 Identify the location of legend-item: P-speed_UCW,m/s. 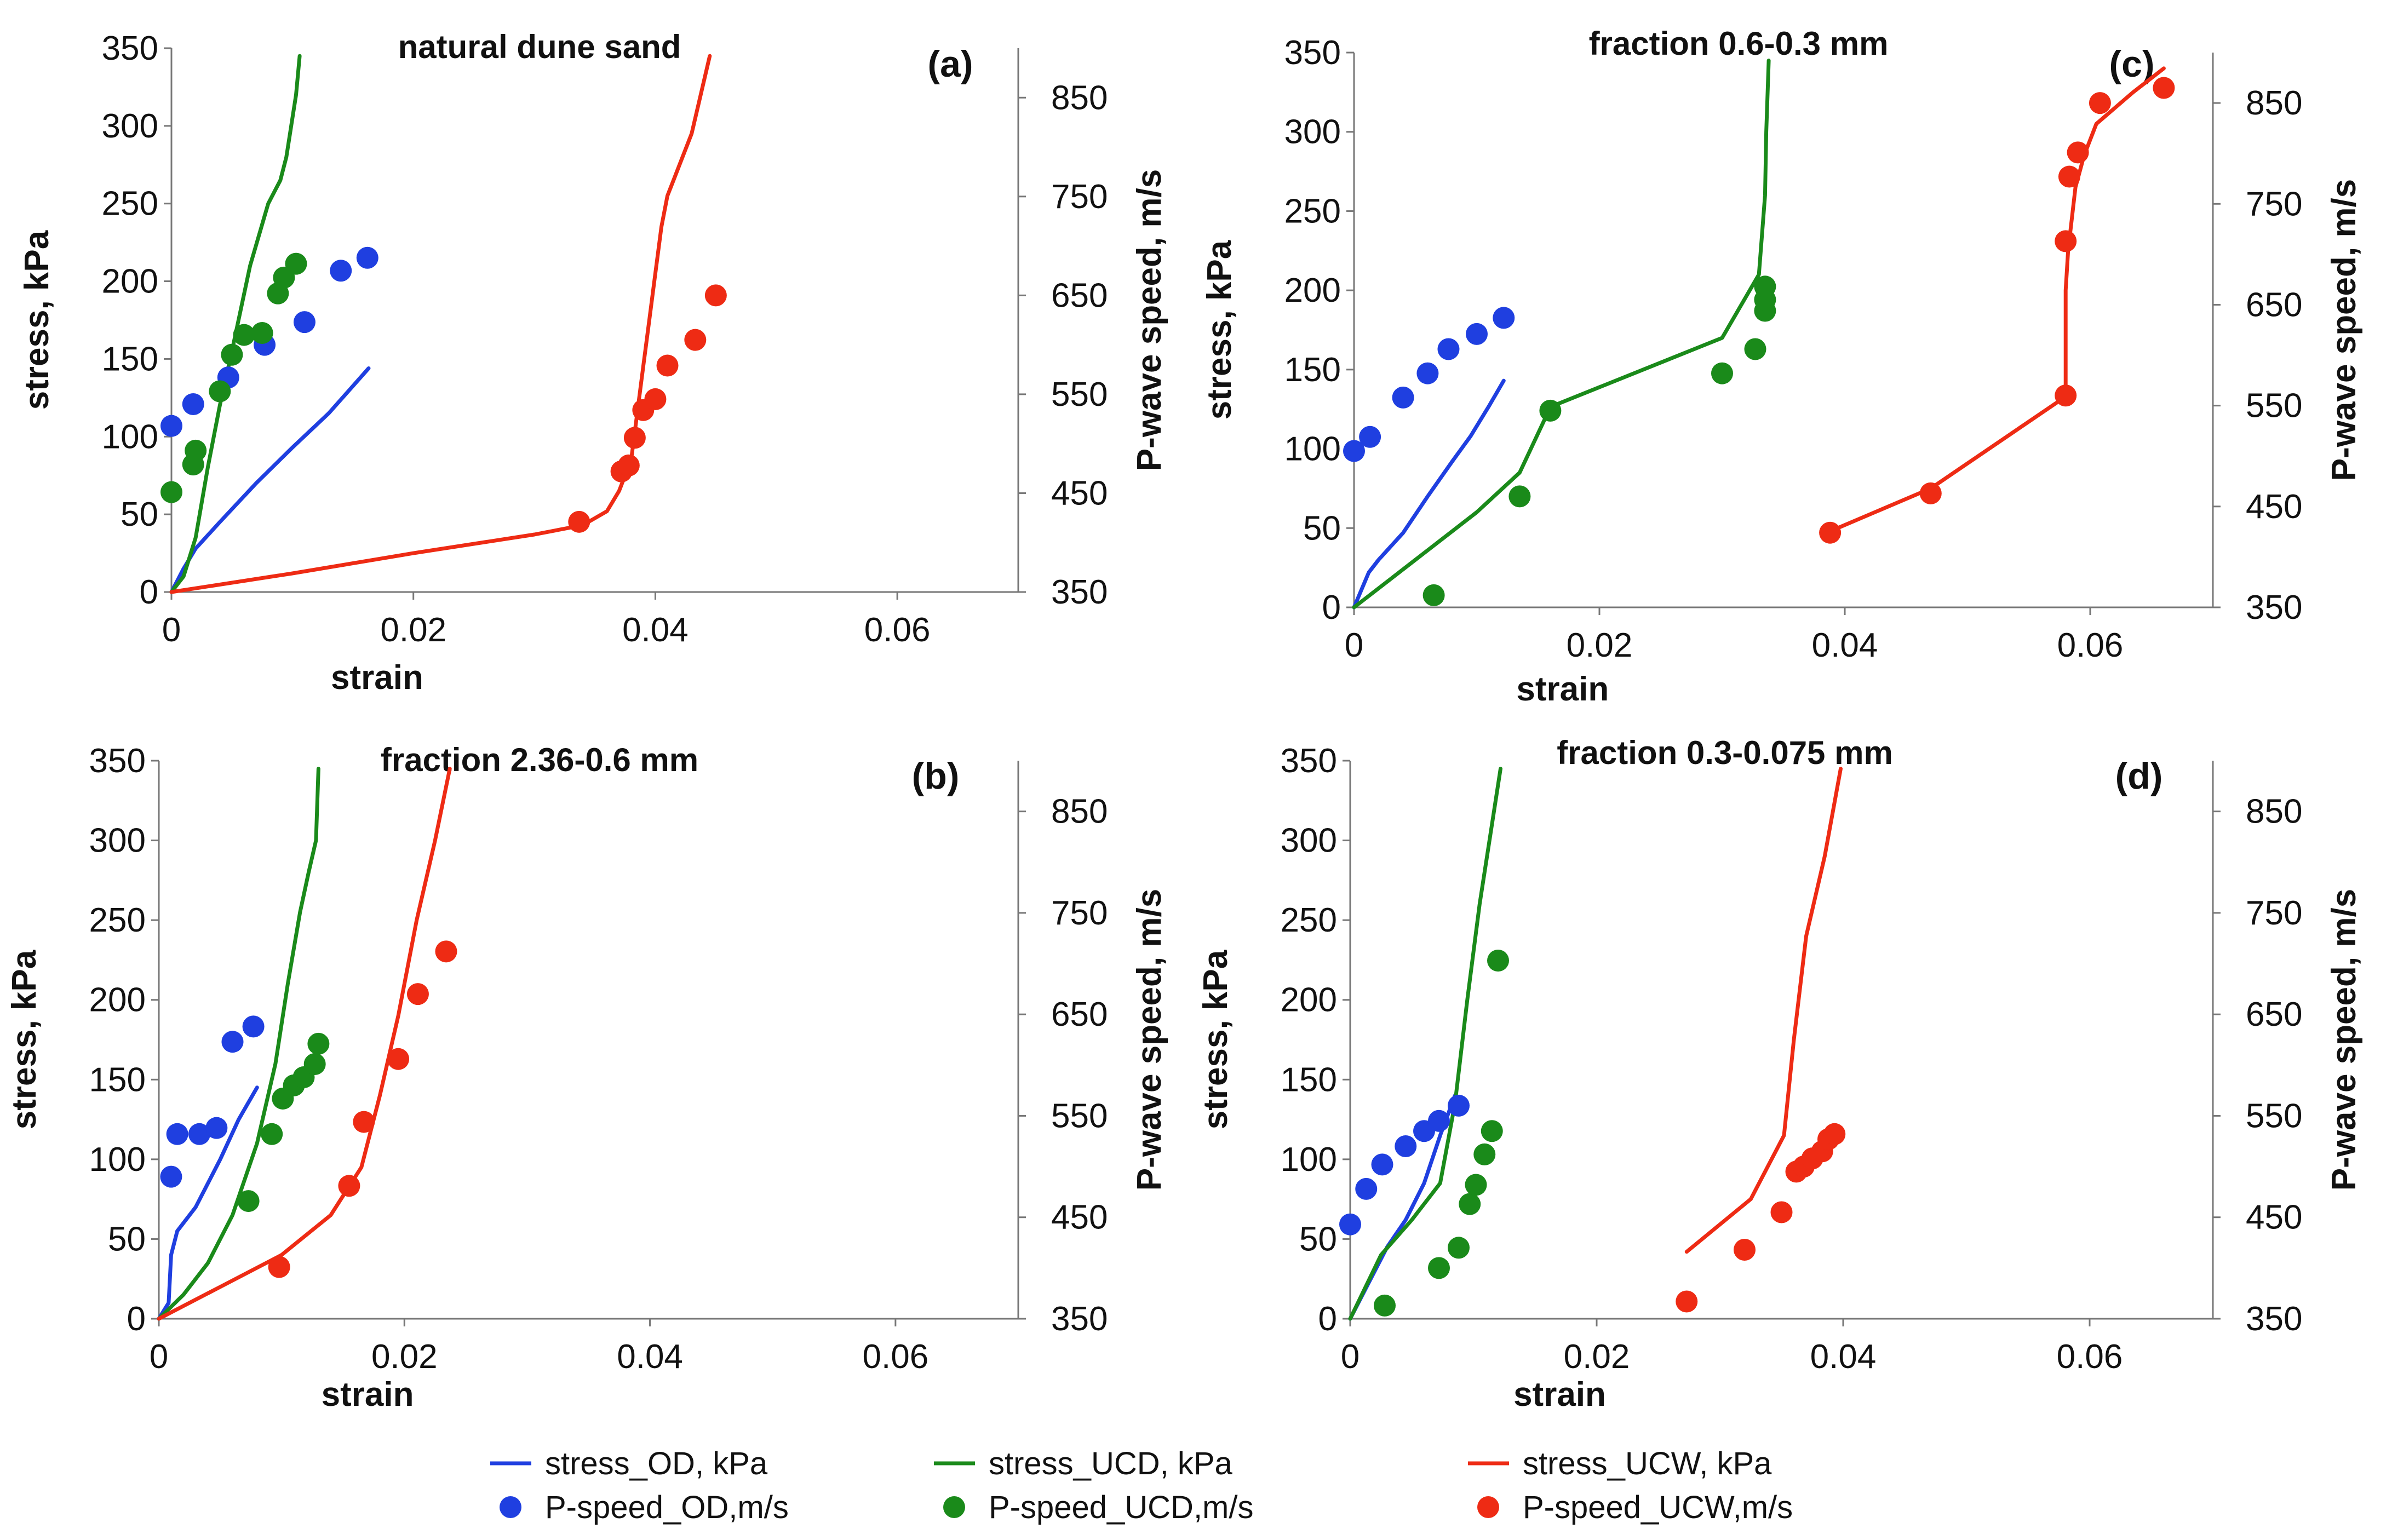
(1635, 1507).